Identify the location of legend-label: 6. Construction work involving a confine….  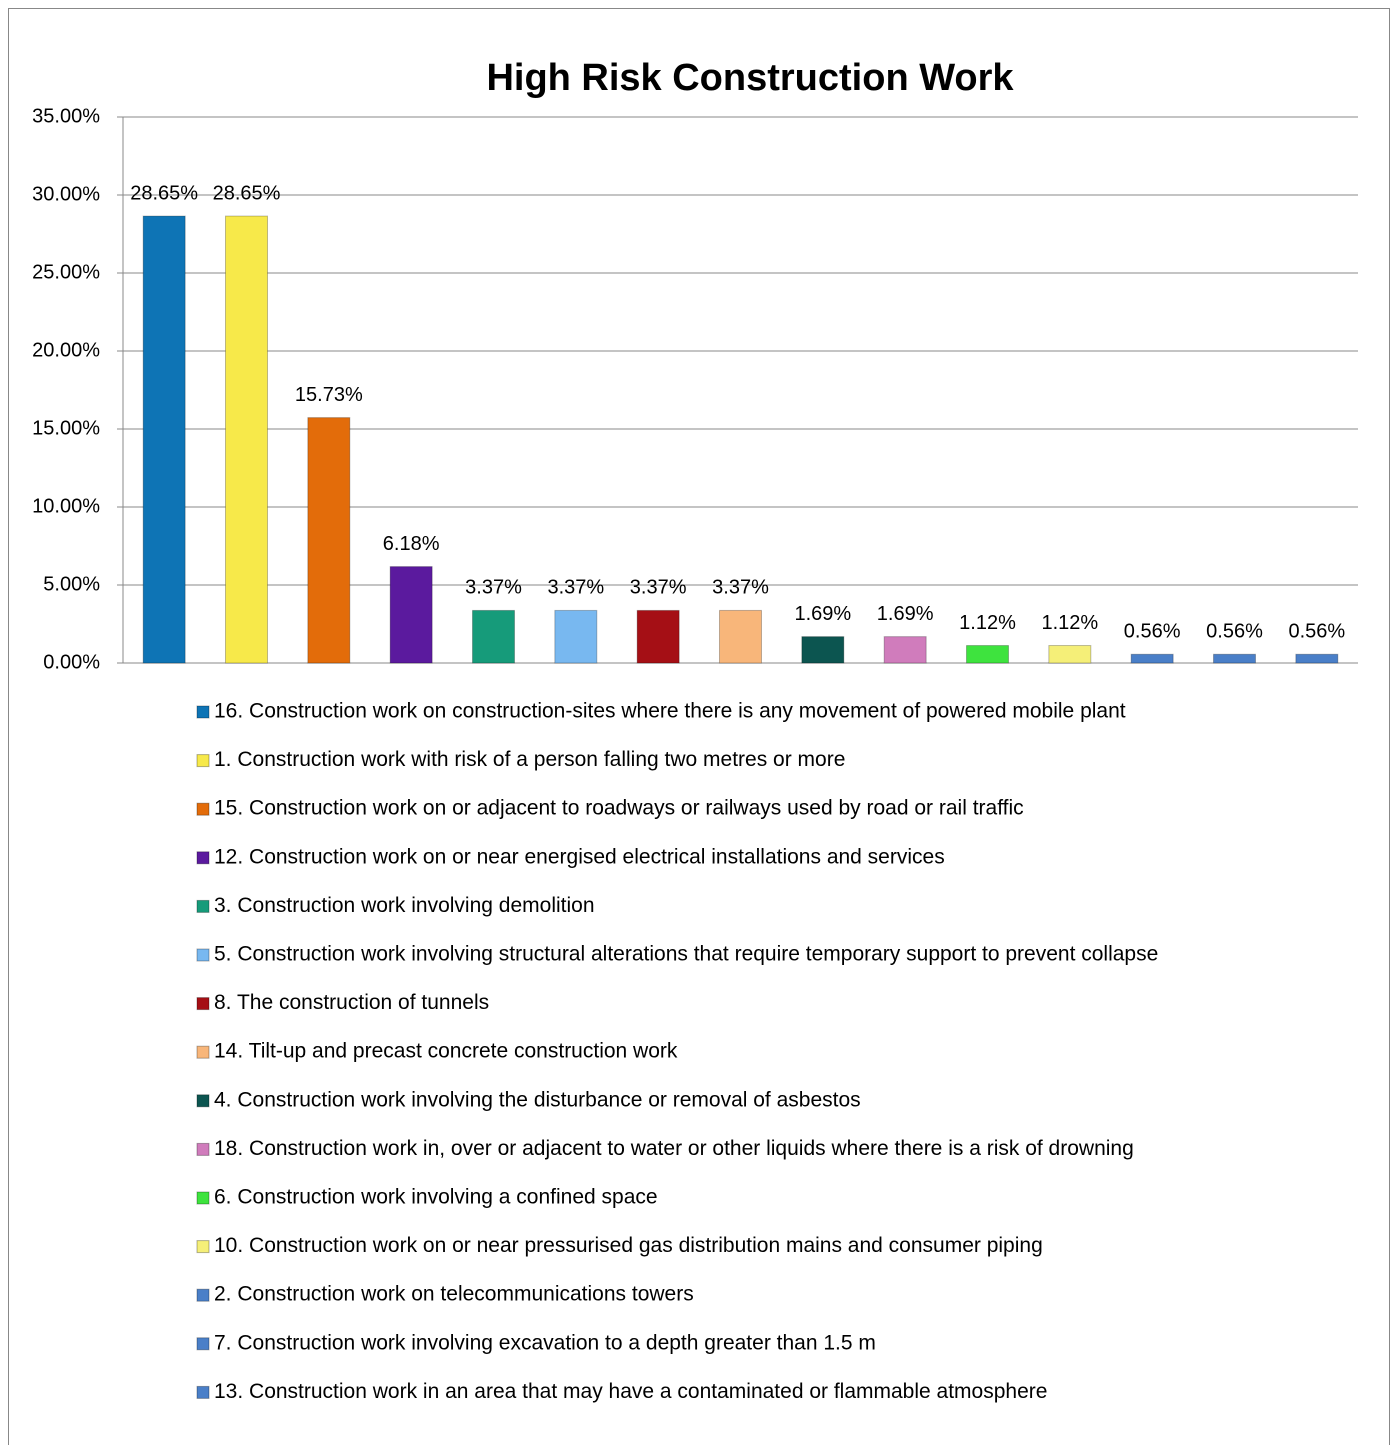
(436, 1197).